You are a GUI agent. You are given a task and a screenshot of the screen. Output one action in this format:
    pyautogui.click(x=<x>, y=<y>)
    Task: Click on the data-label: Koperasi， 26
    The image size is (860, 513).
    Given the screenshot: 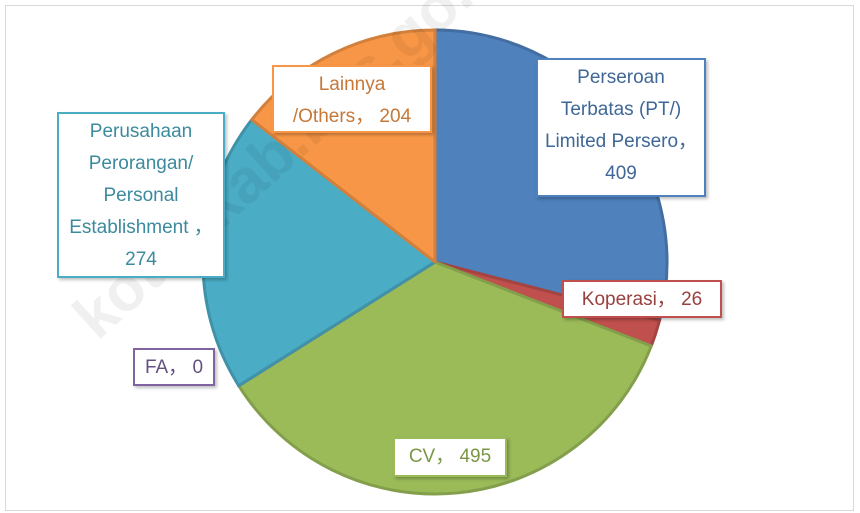 What is the action you would take?
    pyautogui.click(x=642, y=299)
    